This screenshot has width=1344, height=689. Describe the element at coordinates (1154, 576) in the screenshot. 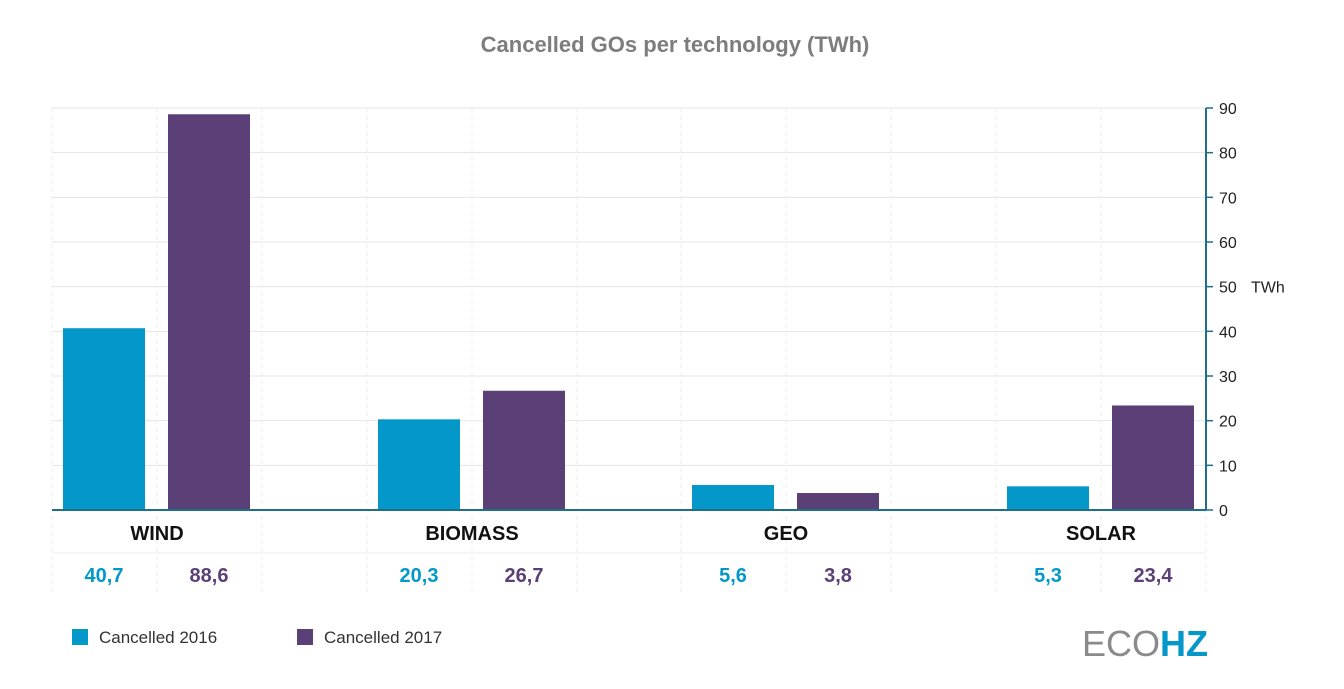

I see `data-label: 23,4` at that location.